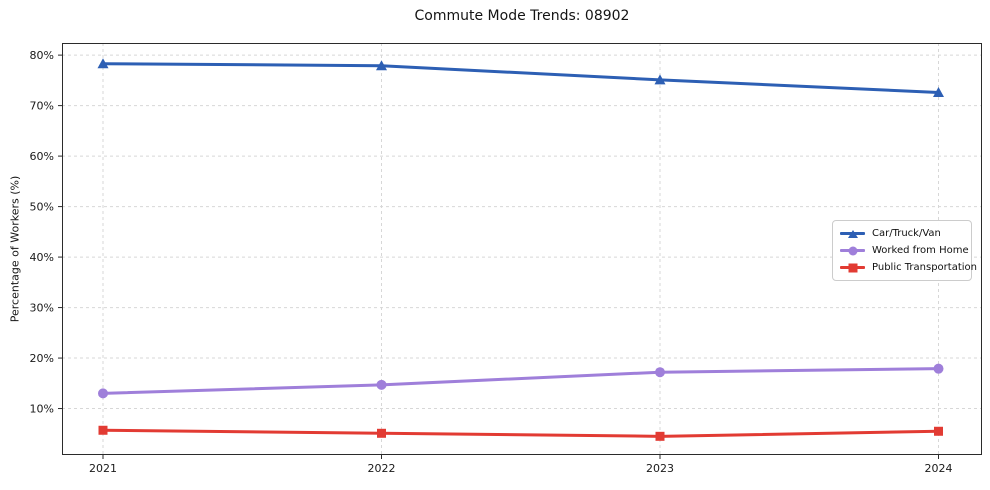 The width and height of the screenshot is (990, 490). I want to click on legend-label: Car/Truck/Van, so click(906, 233).